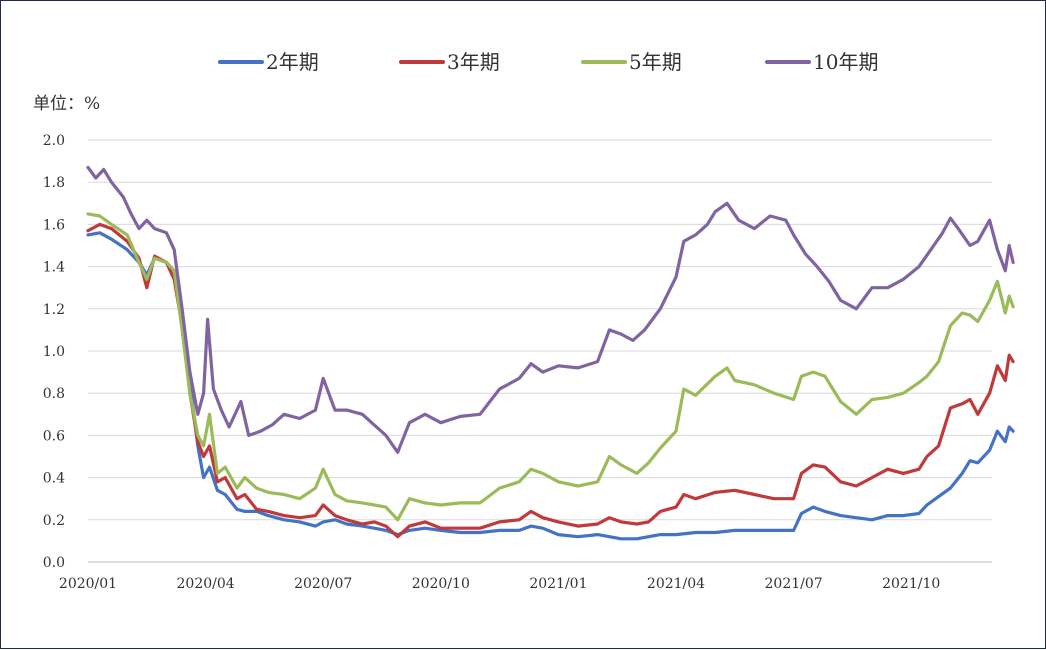  Describe the element at coordinates (655, 62) in the screenshot. I see `legend-label-2: 5年期` at that location.